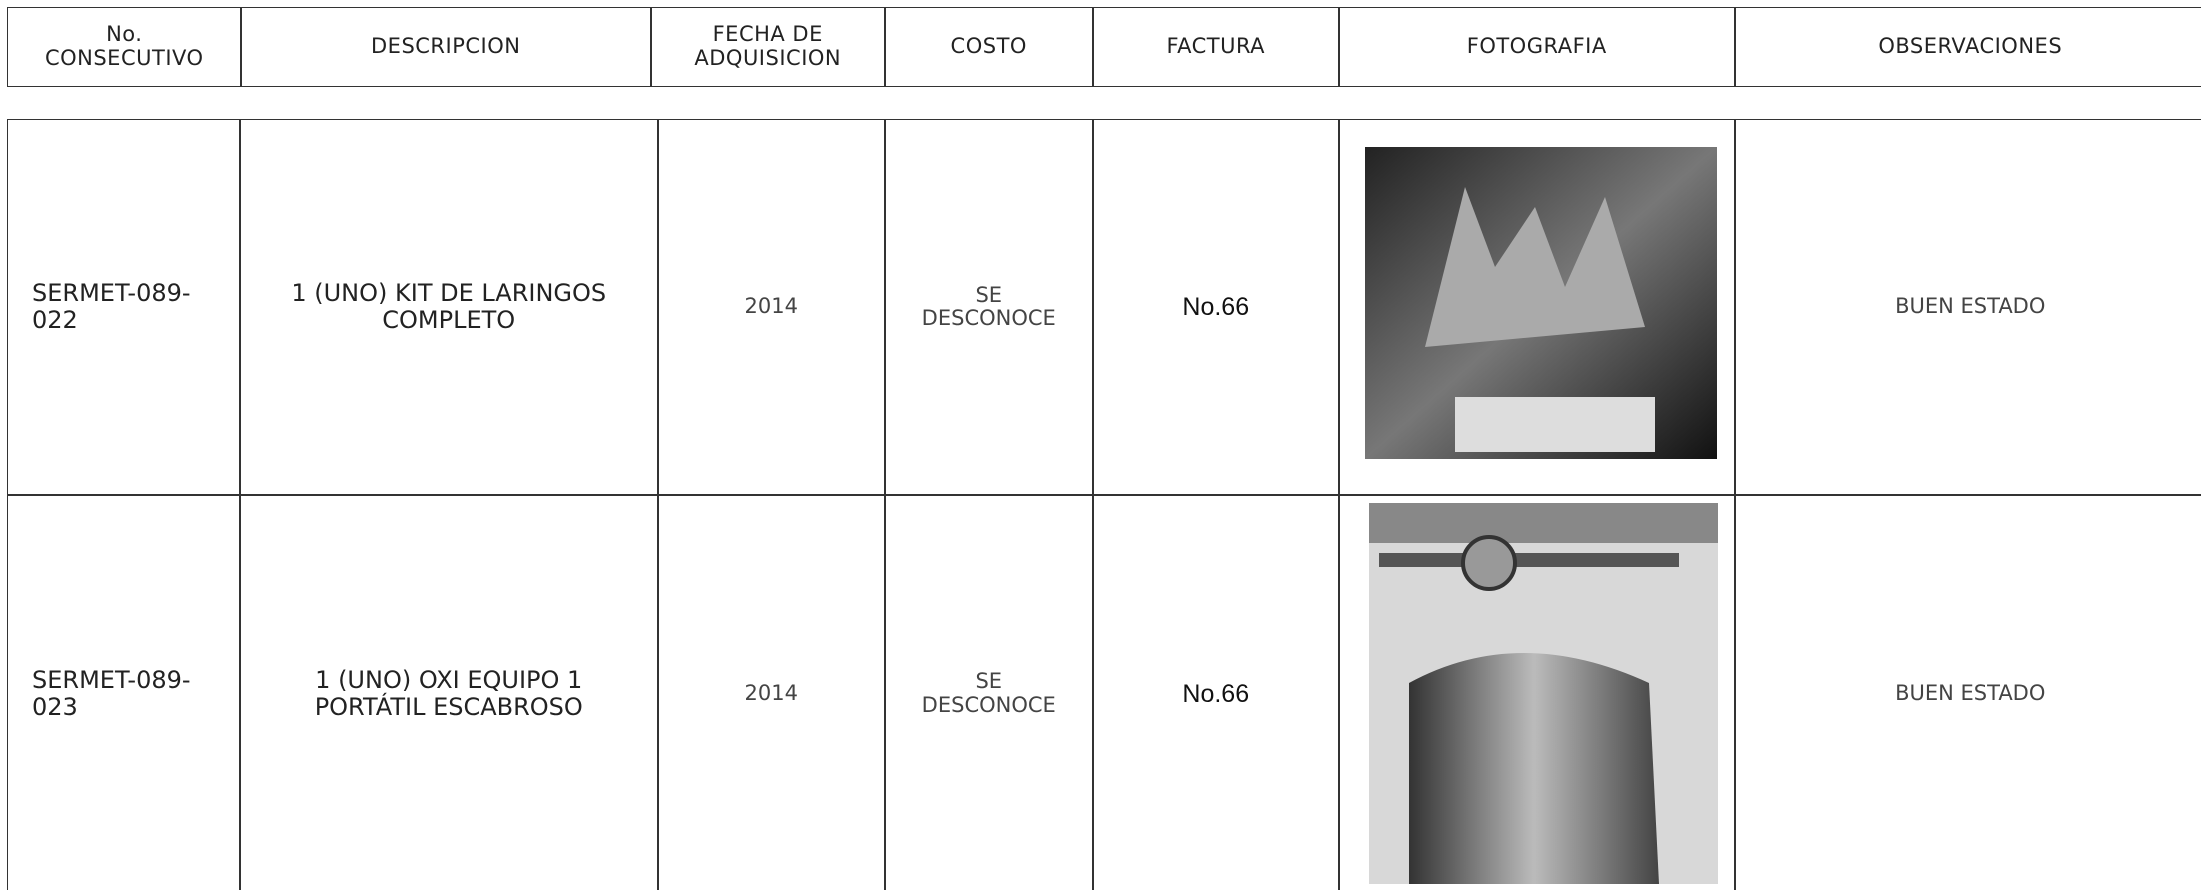 The image size is (2201, 890). What do you see at coordinates (989, 47) in the screenshot?
I see `header-cell: COSTO` at bounding box center [989, 47].